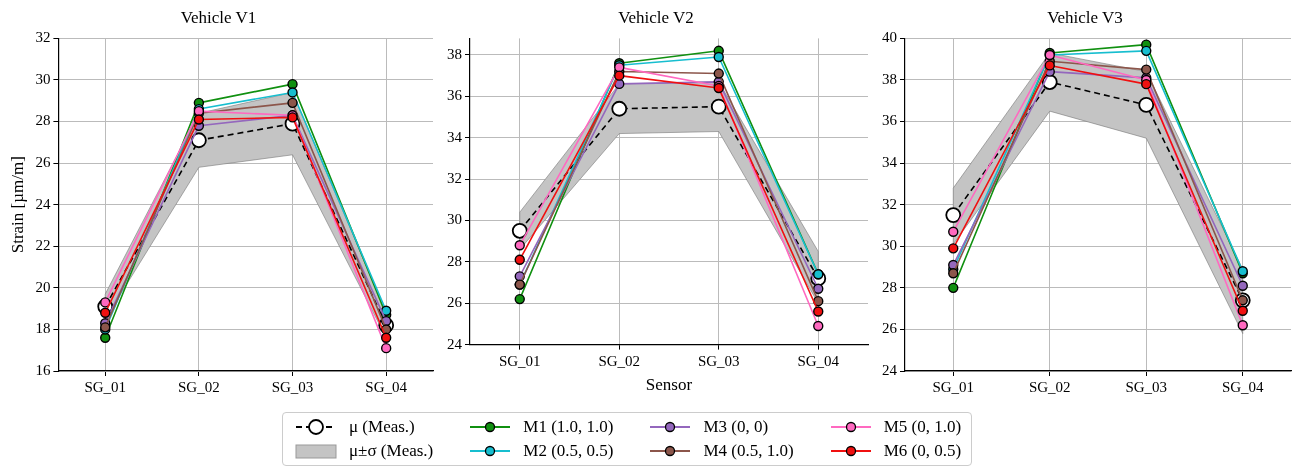 Image resolution: width=1303 pixels, height=468 pixels. I want to click on chart-title: Vehicle V3, so click(1085, 17).